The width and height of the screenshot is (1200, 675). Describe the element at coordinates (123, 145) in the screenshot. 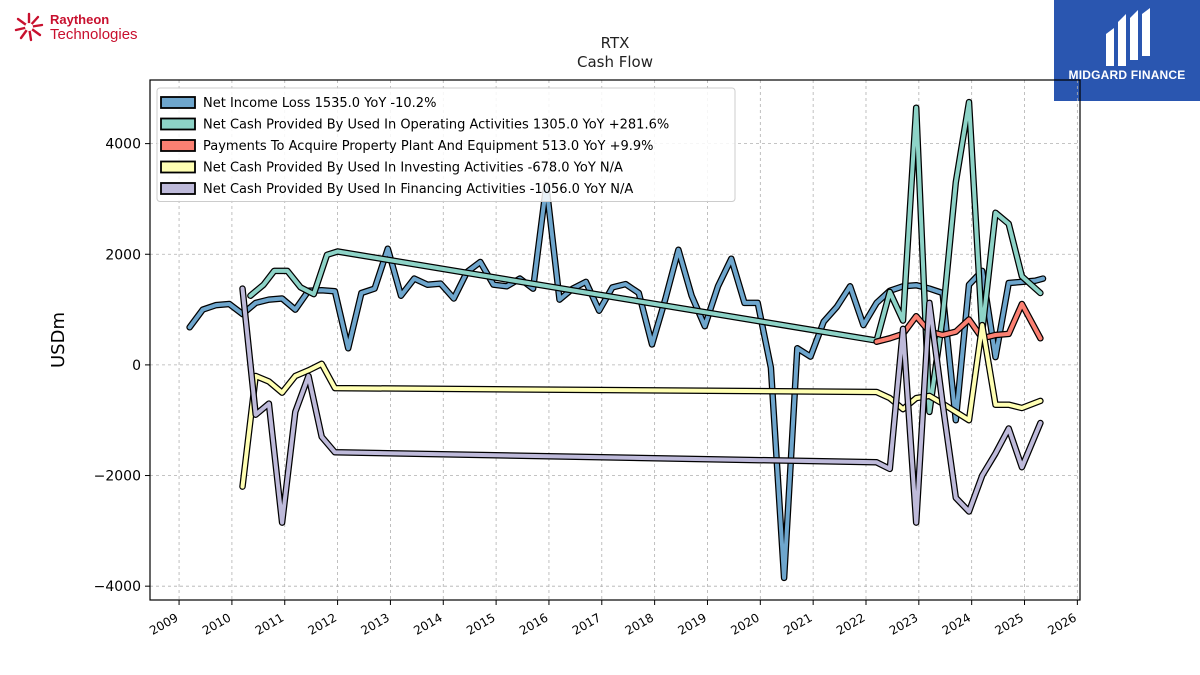

I see `y-tick-label: 4000` at that location.